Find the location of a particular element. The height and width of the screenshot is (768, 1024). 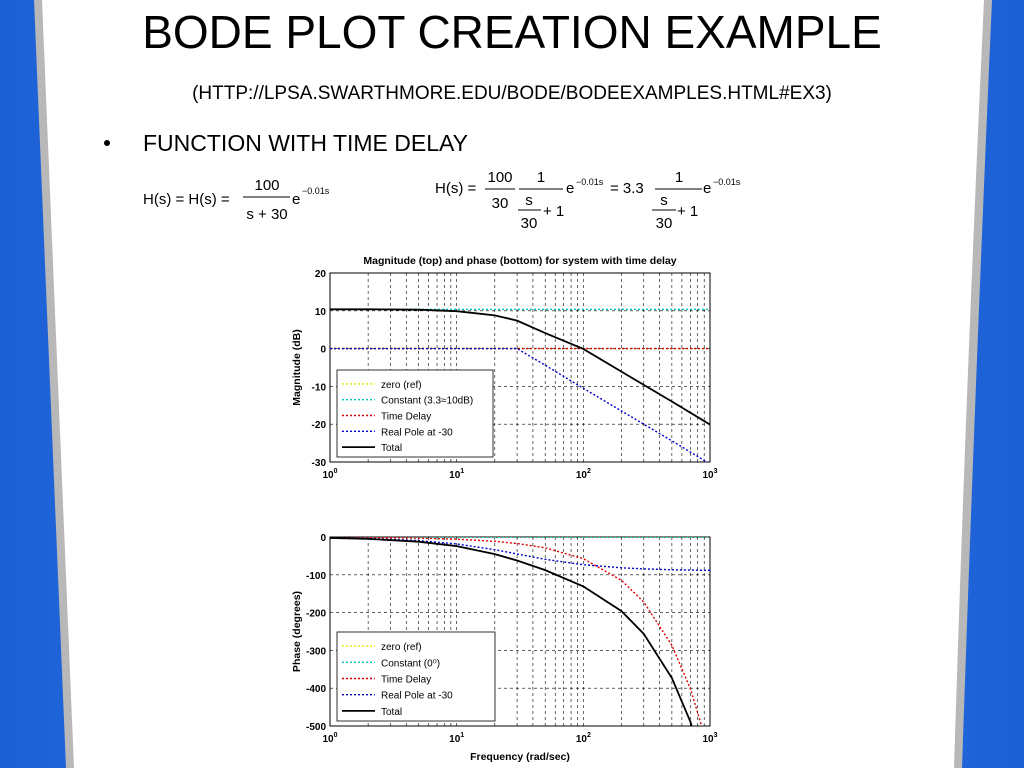

slide-title: BODE PLOT CREATION EXAMPLE is located at coordinates (512, 32).